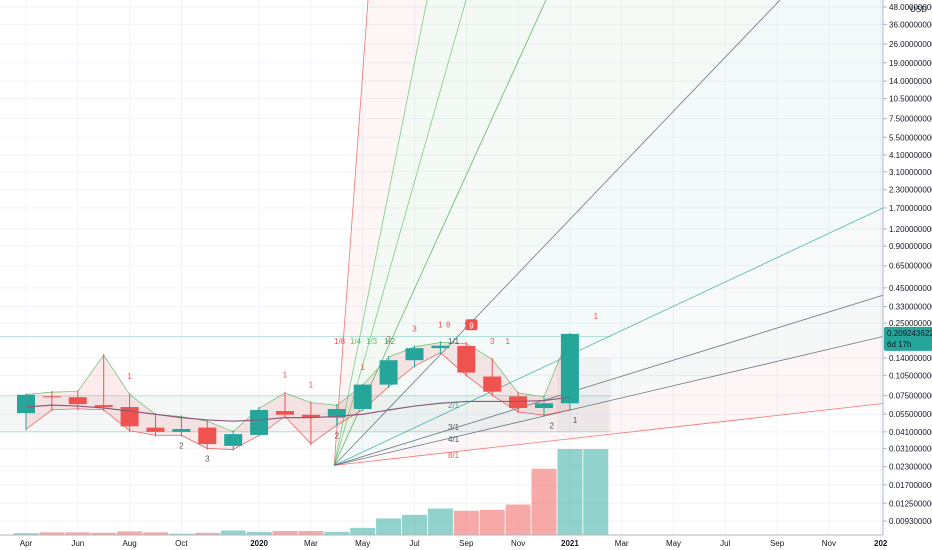 The height and width of the screenshot is (550, 932). I want to click on currency-label: USD, so click(918, 9).